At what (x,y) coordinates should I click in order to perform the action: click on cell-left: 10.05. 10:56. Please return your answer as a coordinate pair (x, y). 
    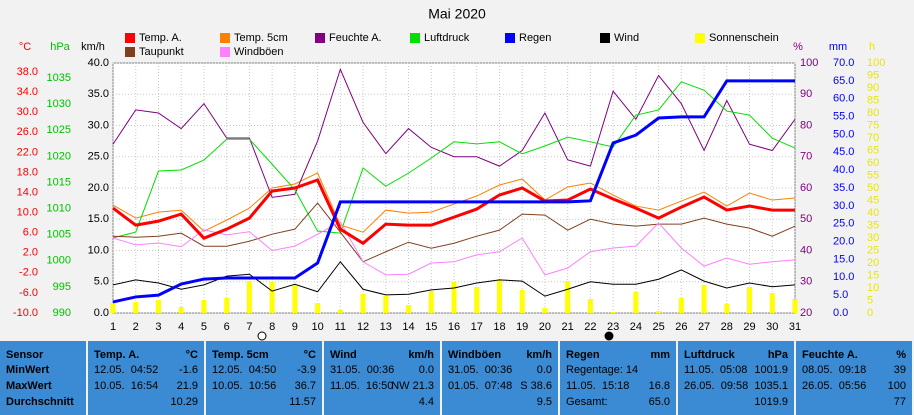
    Looking at the image, I should click on (244, 386).